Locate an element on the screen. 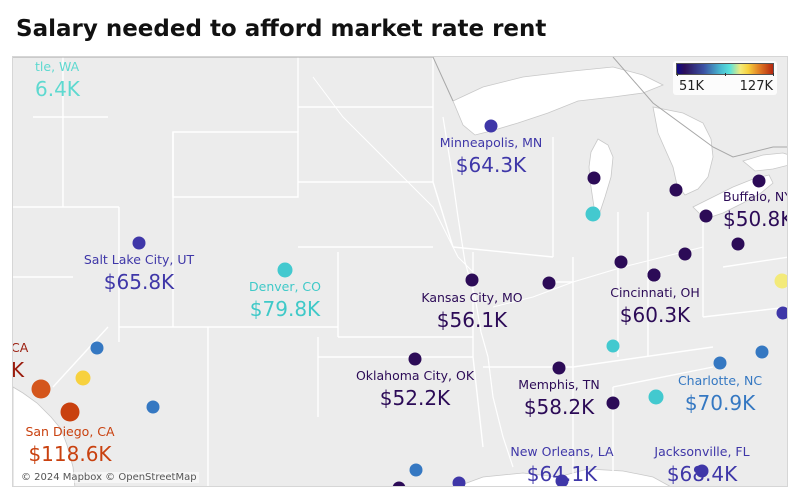 This screenshot has width=799, height=499. label-minneapolis: Minneapolis, MN $64.3K is located at coordinates (491, 156).